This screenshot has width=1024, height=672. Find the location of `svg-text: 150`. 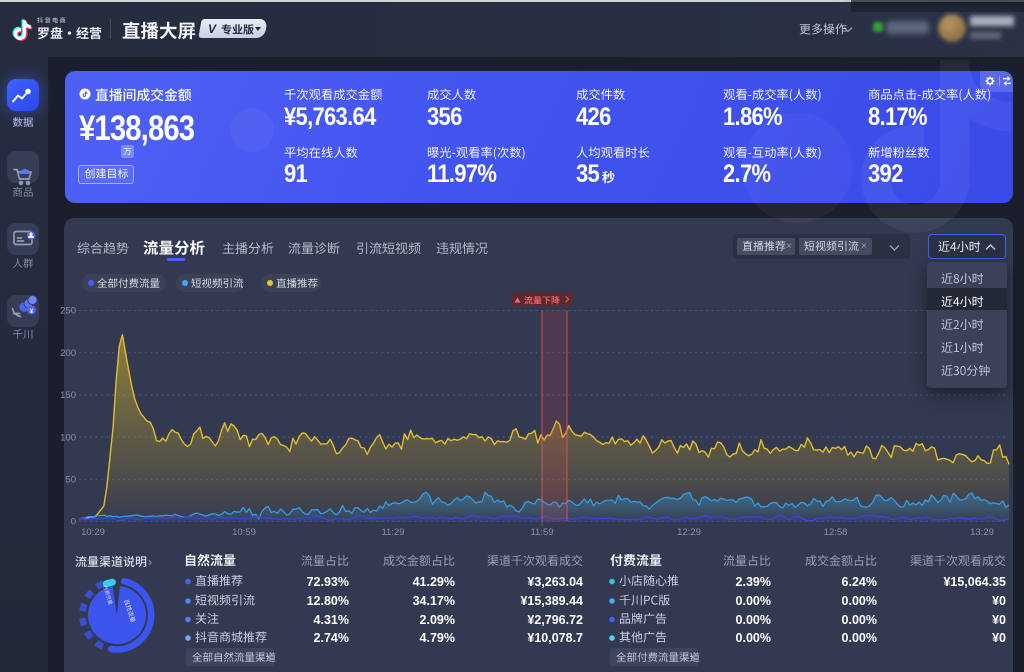

svg-text: 150 is located at coordinates (68, 395).